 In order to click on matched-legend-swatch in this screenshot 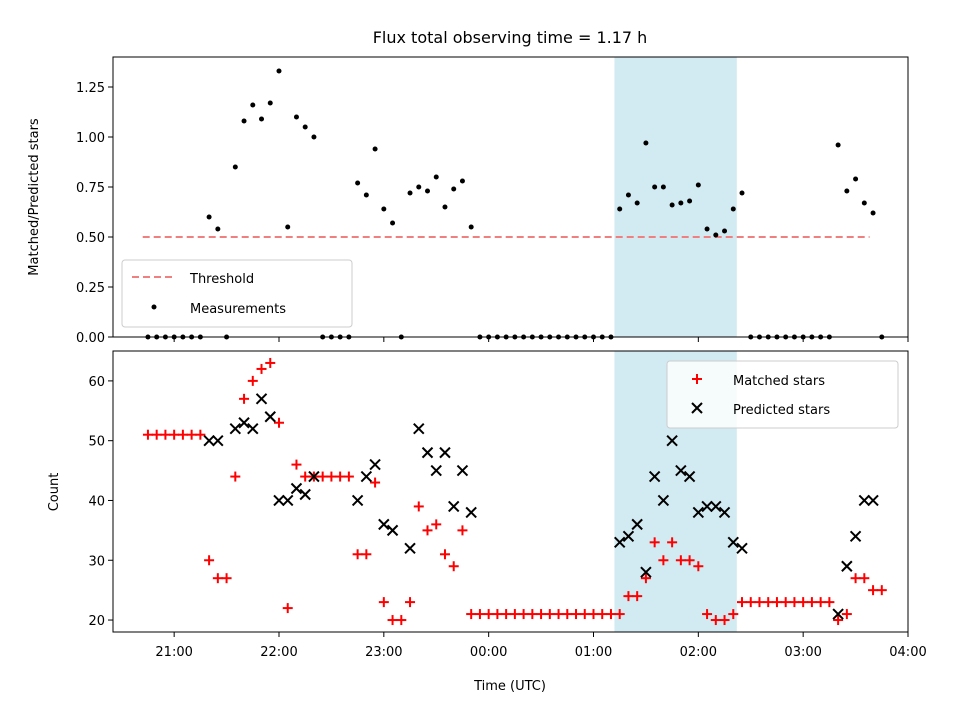, I will do `click(697, 379)`.